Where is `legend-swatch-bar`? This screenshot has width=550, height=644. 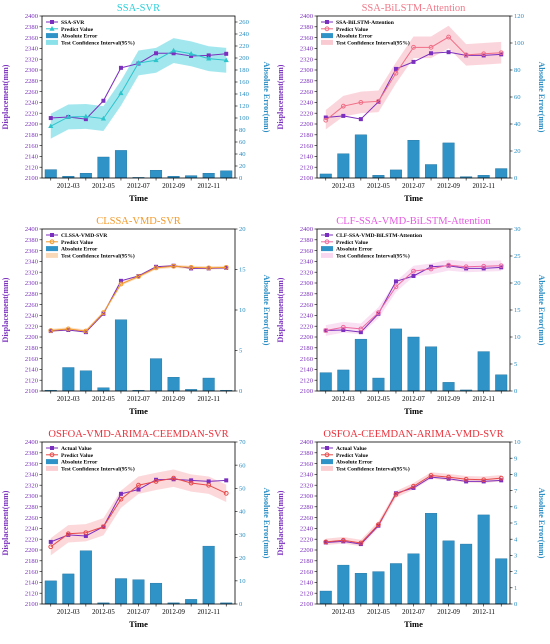 legend-swatch-bar is located at coordinates (52, 249).